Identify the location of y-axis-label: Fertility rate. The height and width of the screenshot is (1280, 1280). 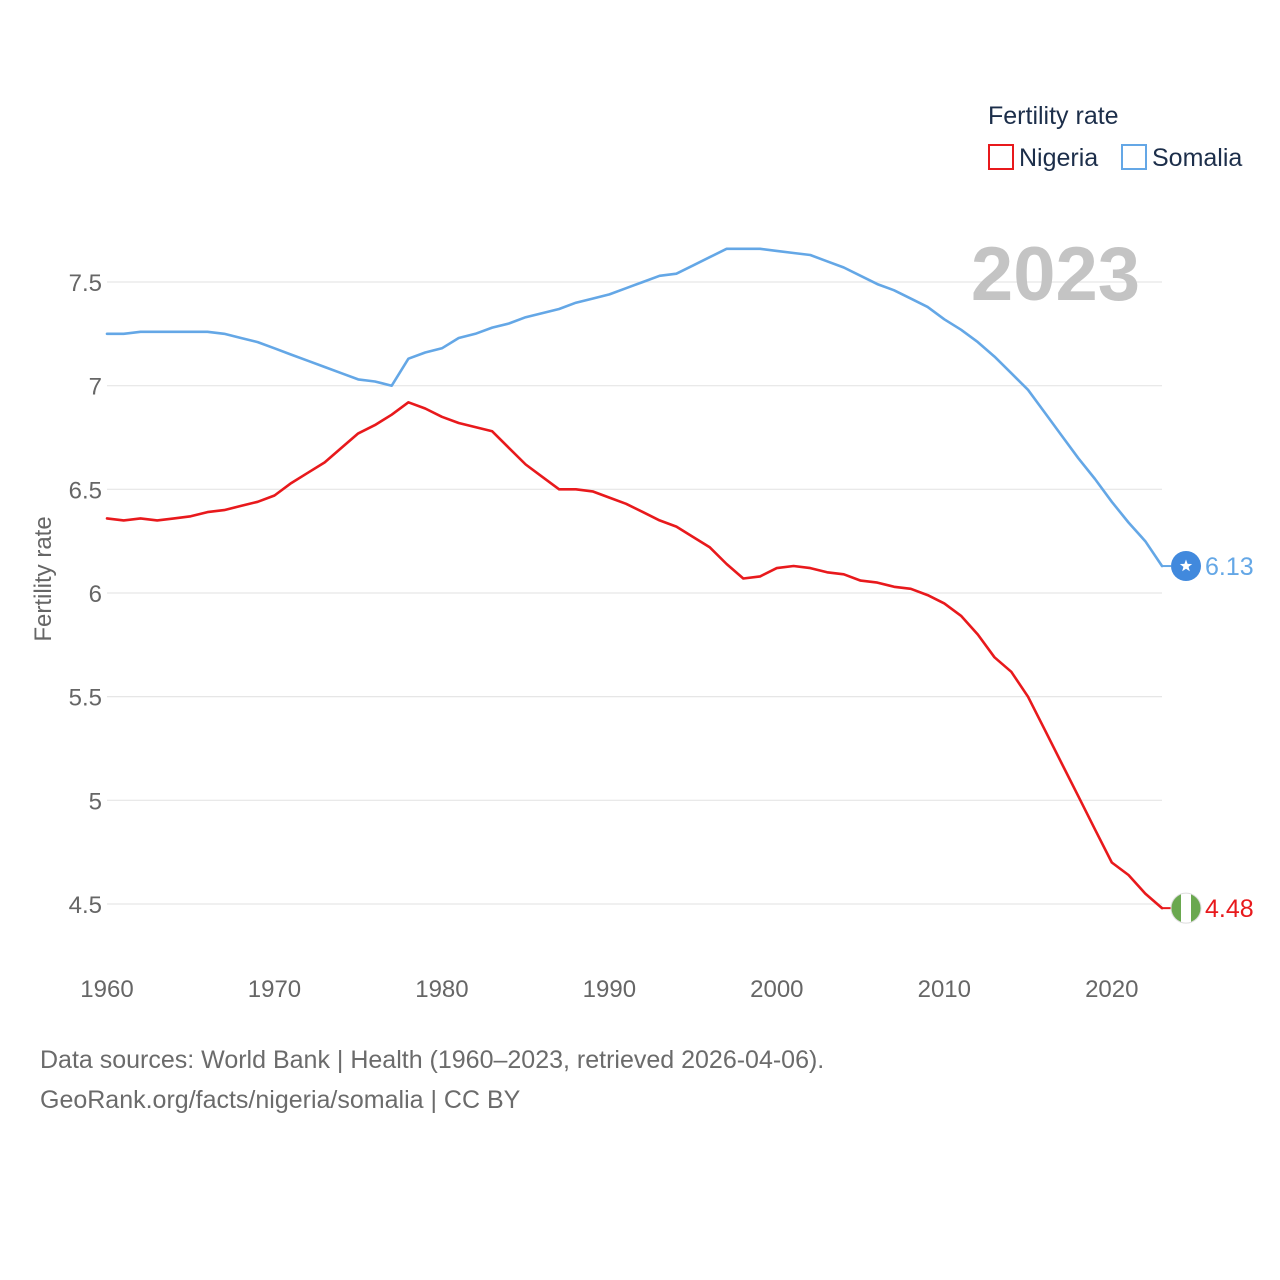
(43, 578).